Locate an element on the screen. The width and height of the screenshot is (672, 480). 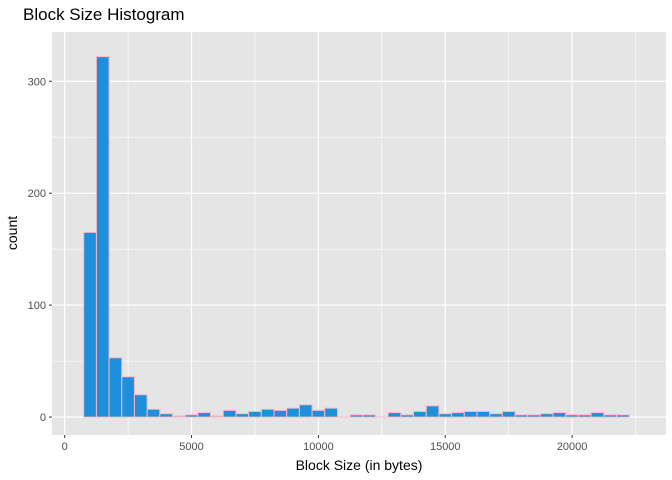
x-tick-label: 20000 is located at coordinates (572, 447).